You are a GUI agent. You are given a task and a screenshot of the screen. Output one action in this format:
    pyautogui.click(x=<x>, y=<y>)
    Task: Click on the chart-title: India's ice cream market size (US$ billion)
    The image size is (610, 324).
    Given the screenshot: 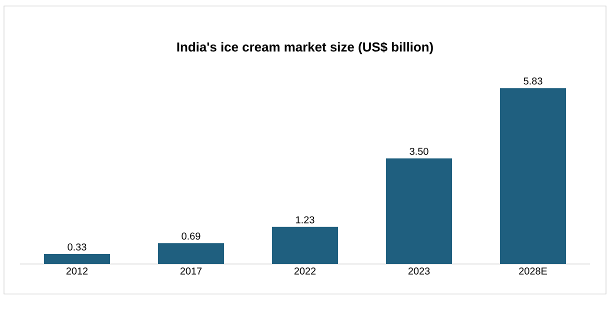 What is the action you would take?
    pyautogui.click(x=305, y=48)
    